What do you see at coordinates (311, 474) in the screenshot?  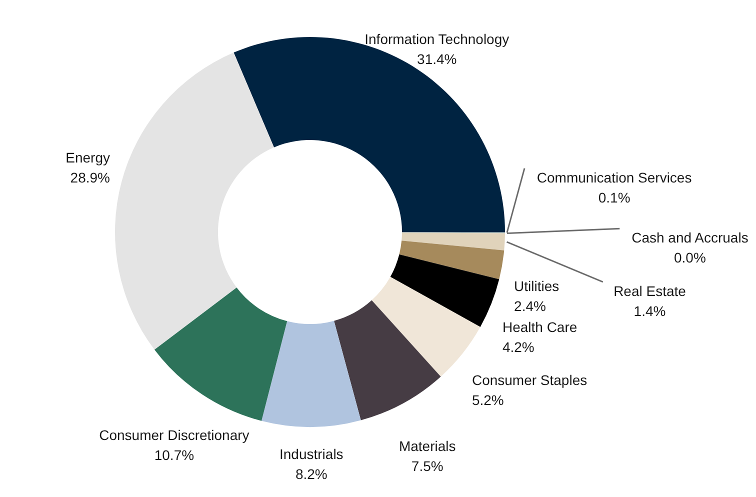 I see `data-label: 8.2%` at bounding box center [311, 474].